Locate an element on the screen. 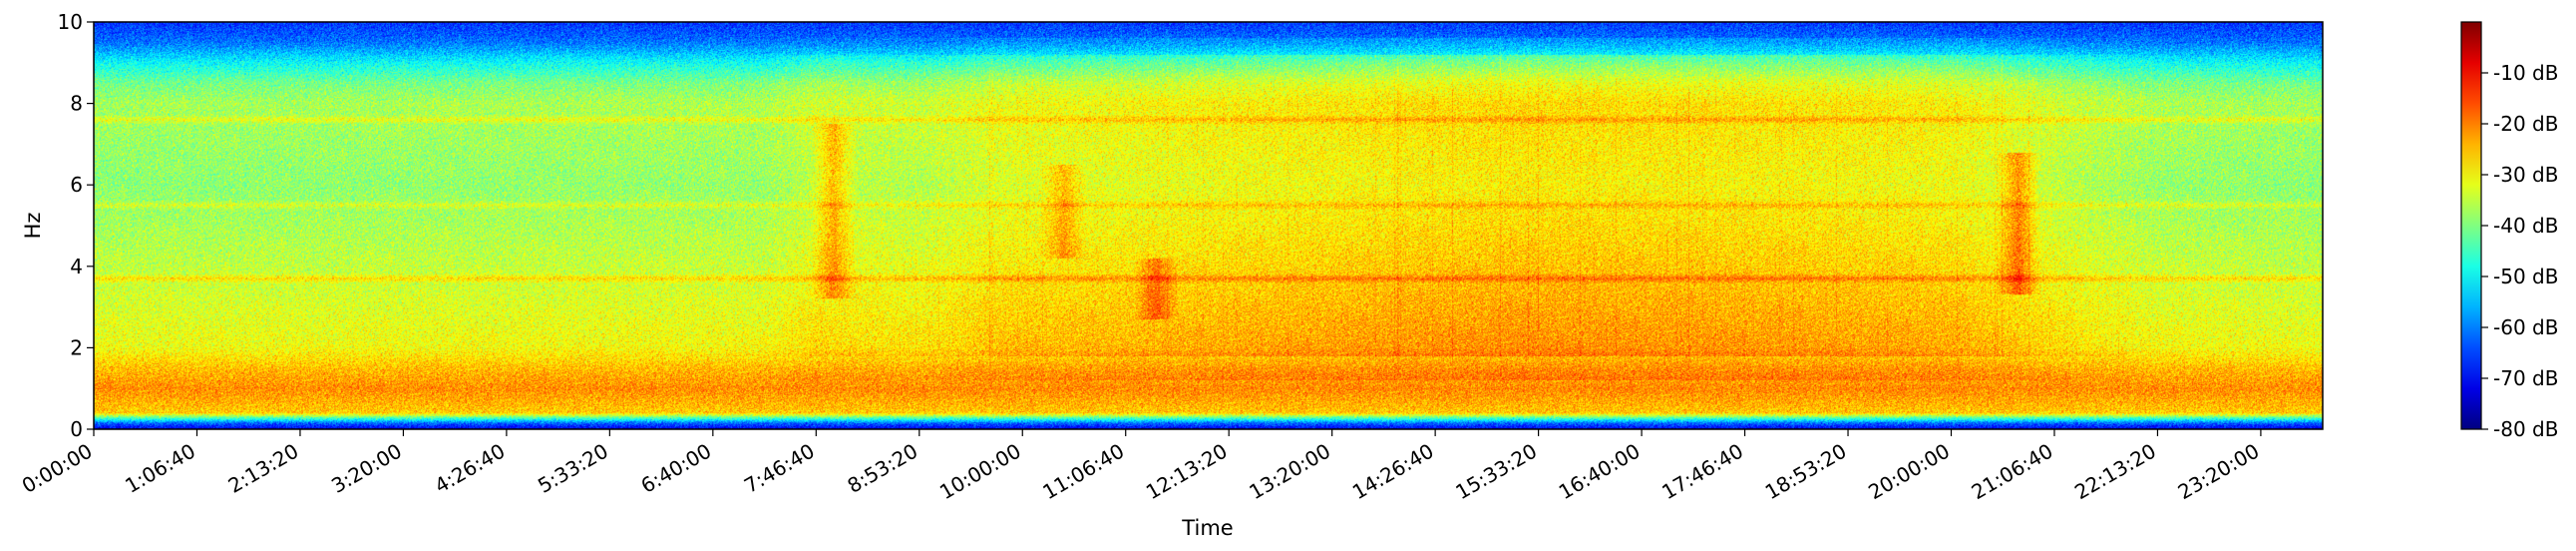  x-tick-label: 10:00:00 is located at coordinates (980, 472).